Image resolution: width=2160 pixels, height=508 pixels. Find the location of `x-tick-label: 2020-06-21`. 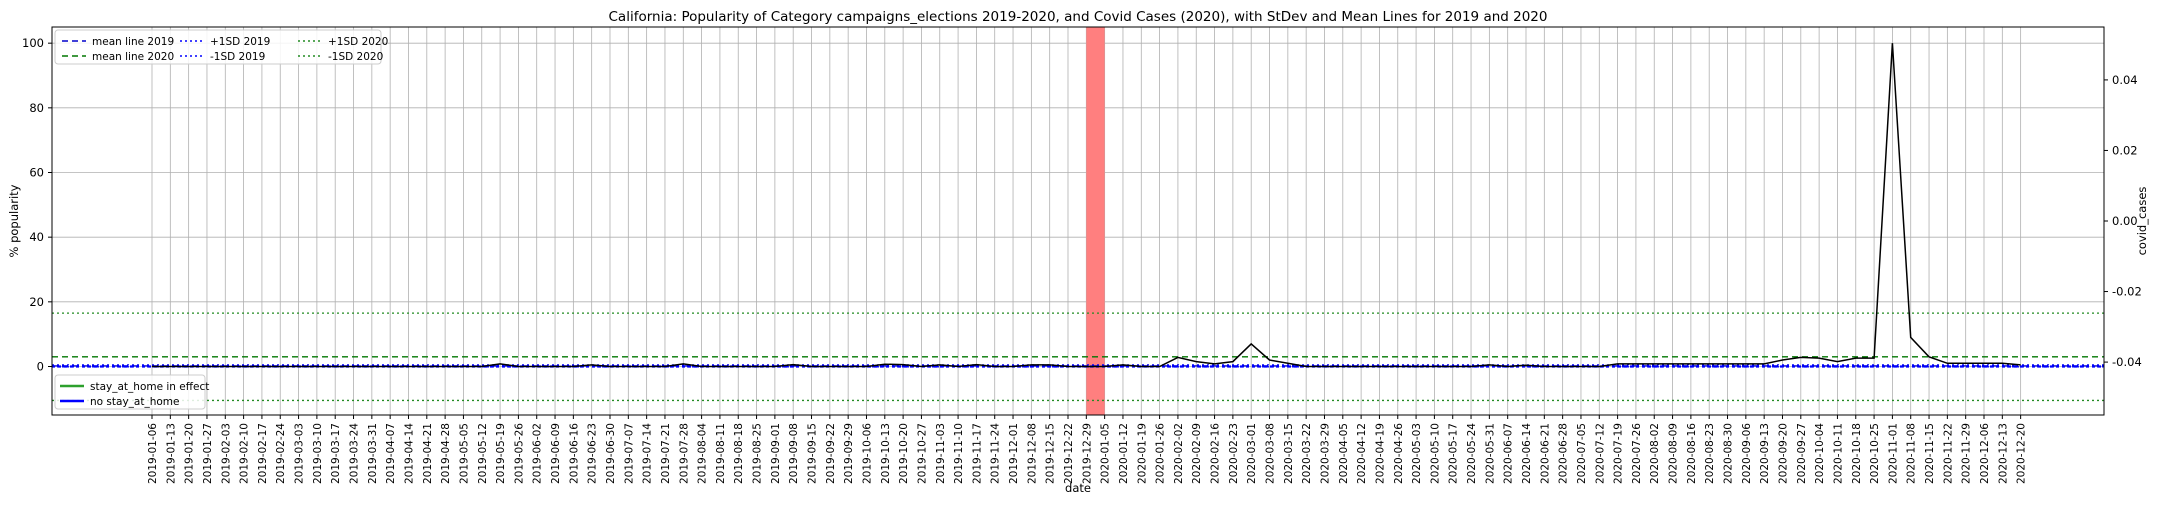

x-tick-label: 2020-06-21 is located at coordinates (1545, 453).